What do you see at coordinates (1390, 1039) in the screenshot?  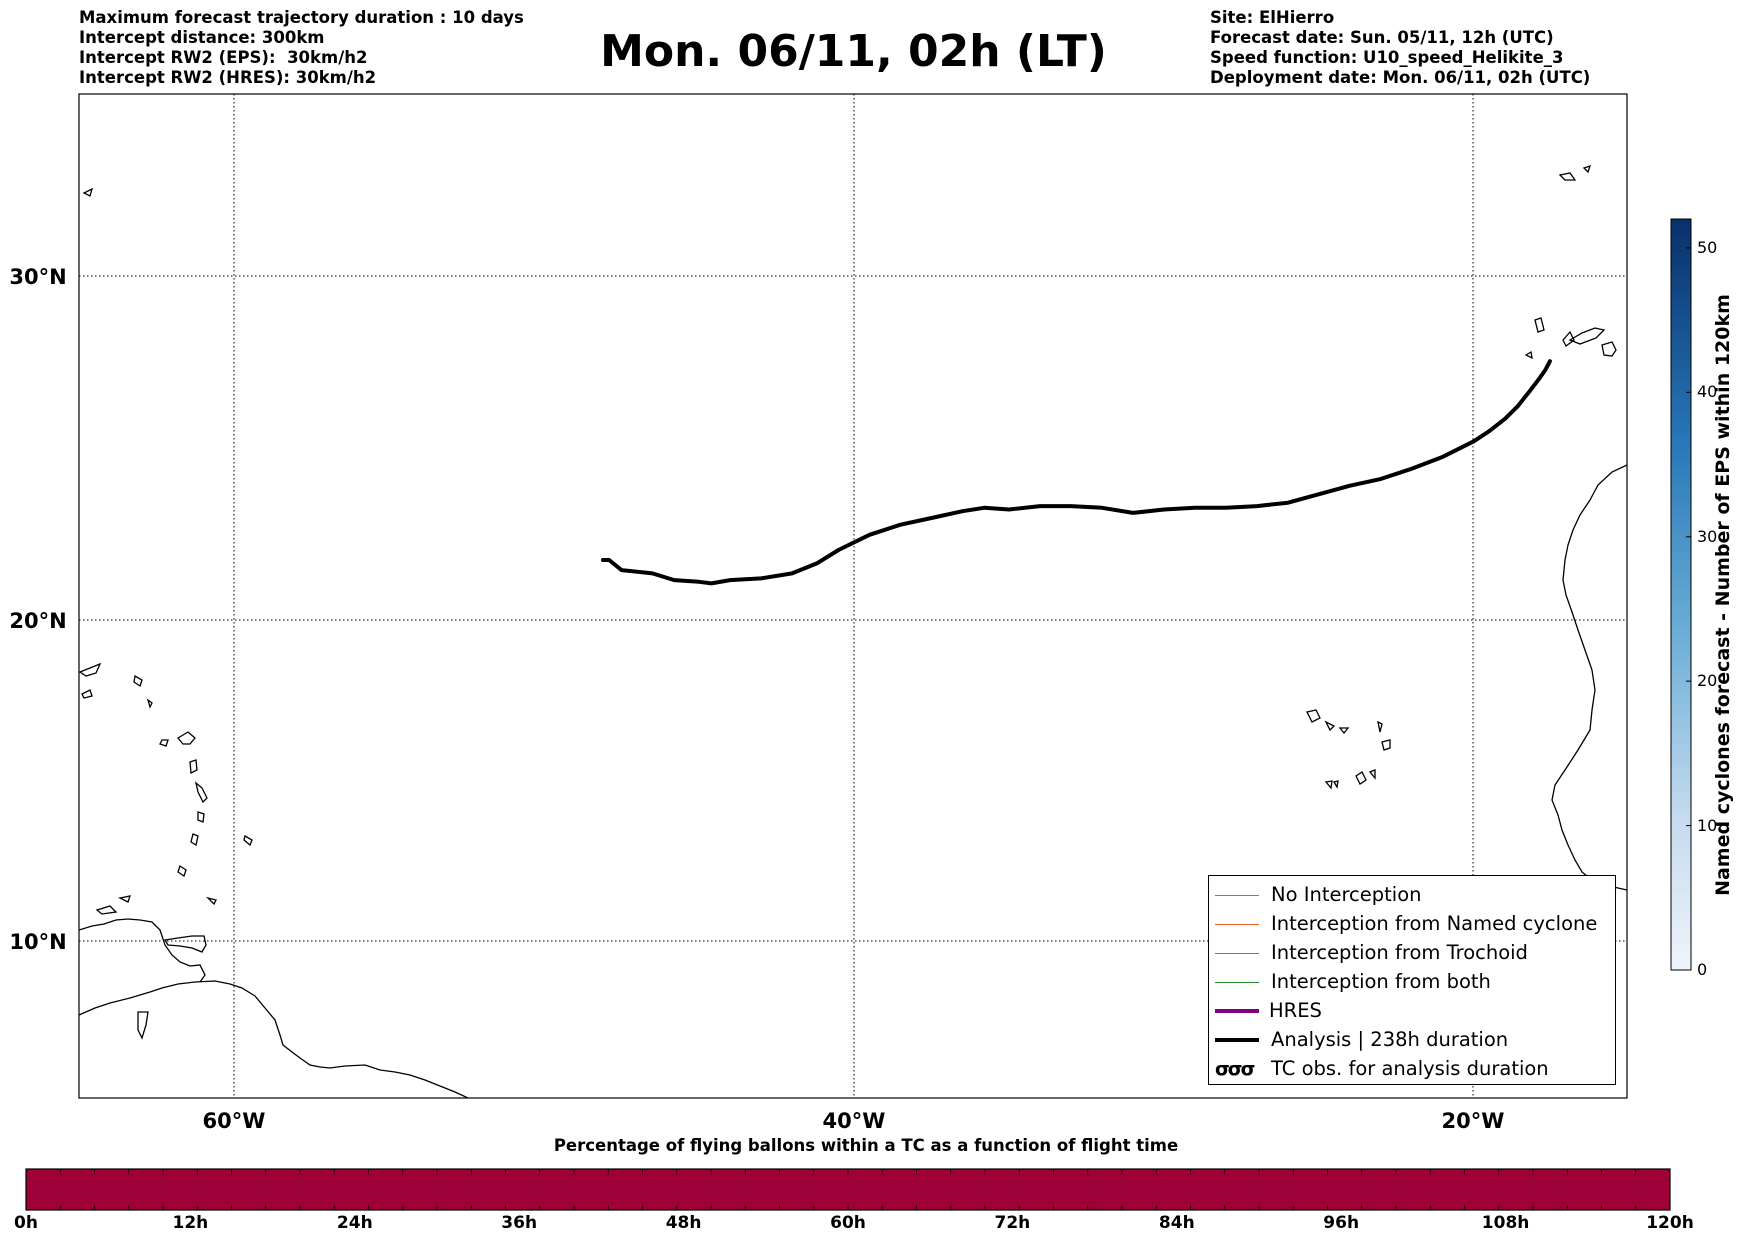 I see `legend-label: Analysis | 238h duration` at bounding box center [1390, 1039].